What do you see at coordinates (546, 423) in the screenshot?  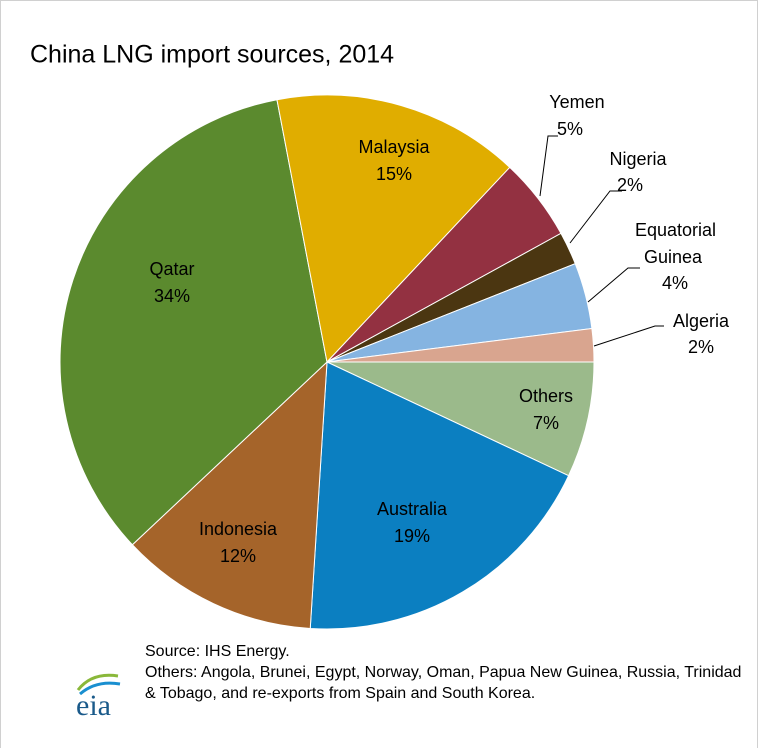 I see `value-label: 7%` at bounding box center [546, 423].